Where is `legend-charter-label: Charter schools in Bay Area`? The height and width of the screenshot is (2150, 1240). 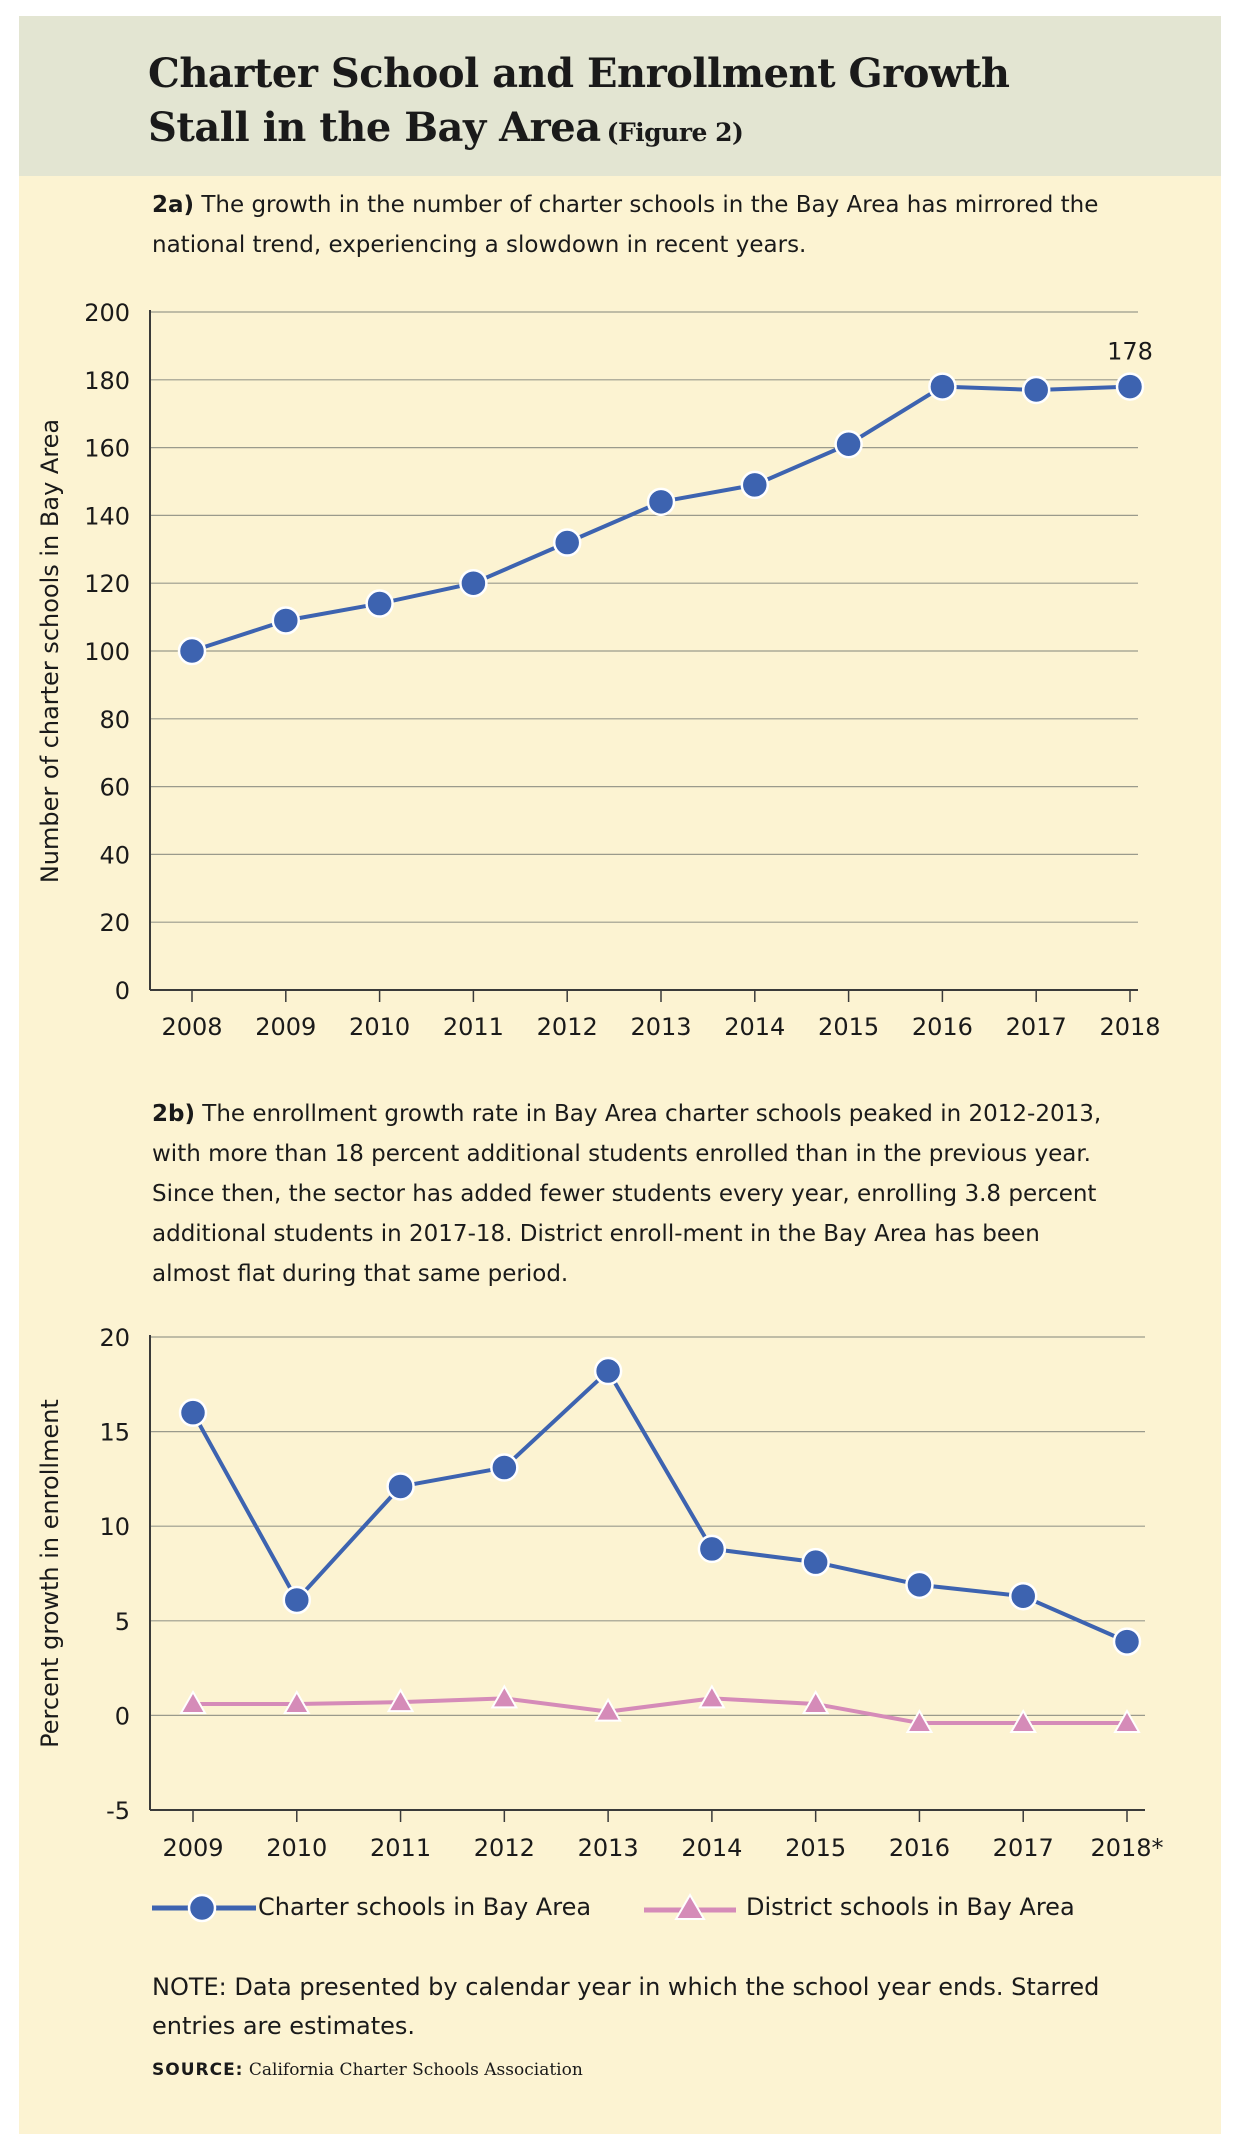
legend-charter-label: Charter schools in Bay Area is located at coordinates (425, 1907).